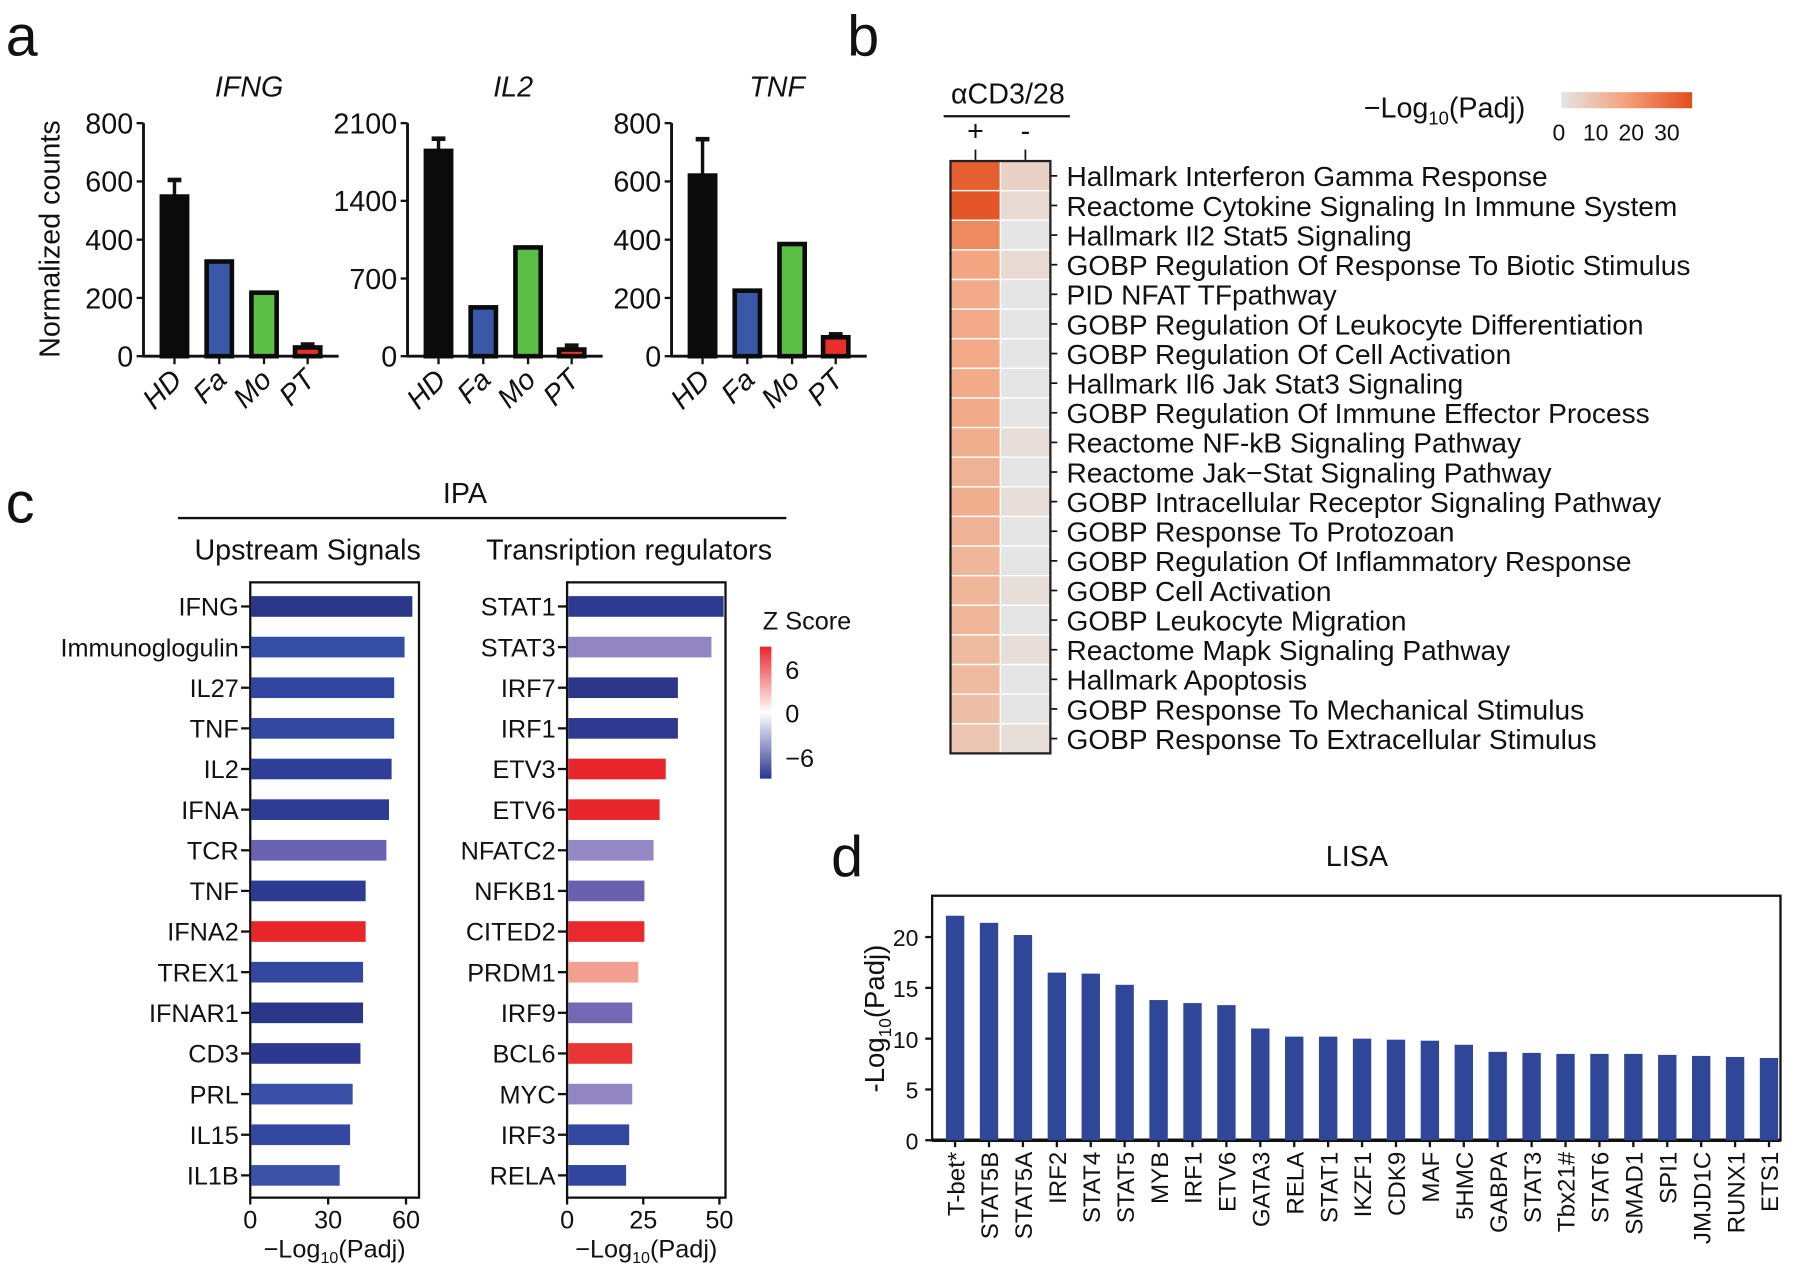 Image resolution: width=1800 pixels, height=1268 pixels. What do you see at coordinates (606, 891) in the screenshot?
I see `bar-nfkb1` at bounding box center [606, 891].